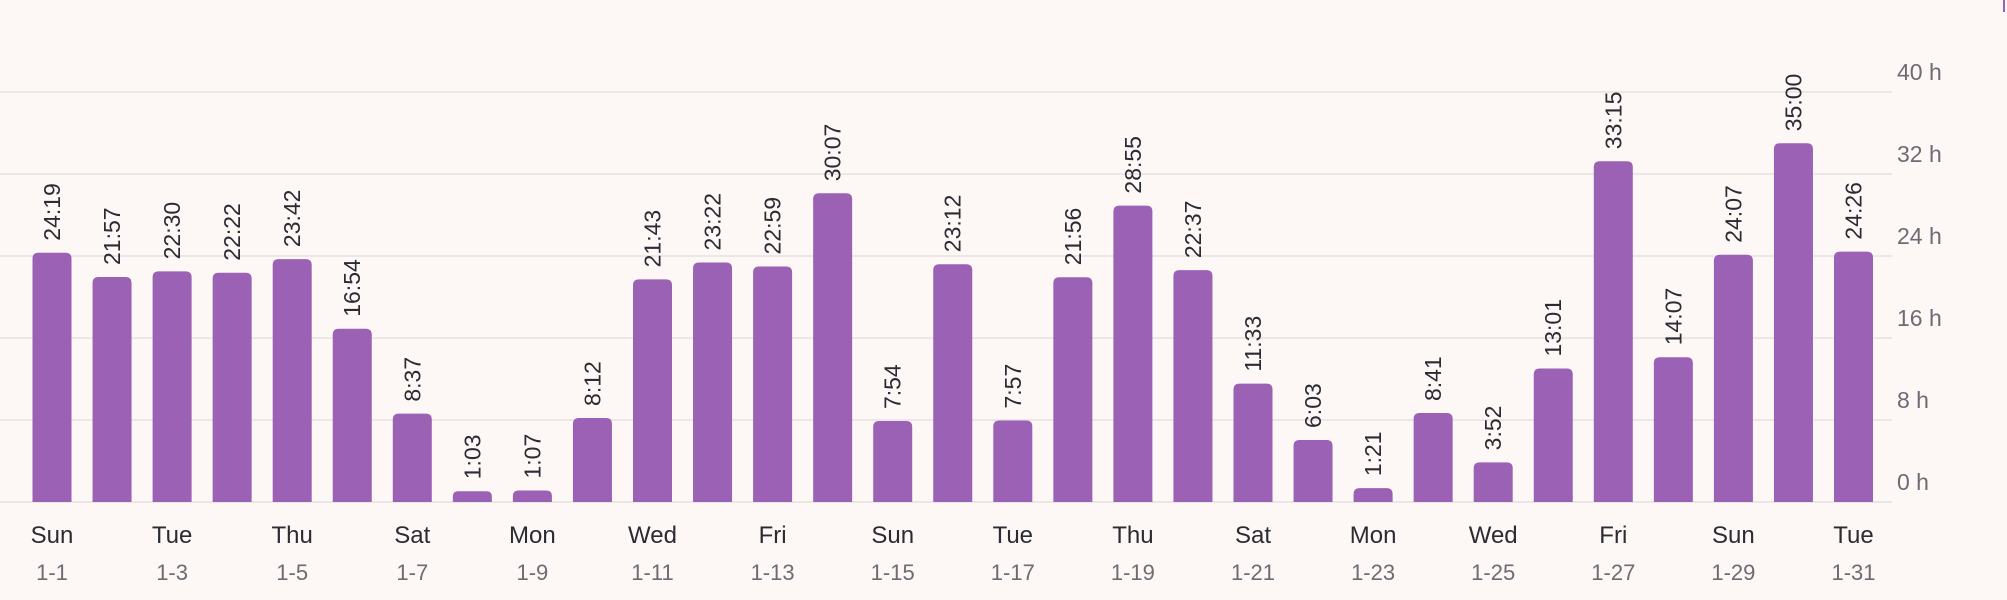 The height and width of the screenshot is (600, 2007). I want to click on value-label-1-29: 24:07, so click(1733, 214).